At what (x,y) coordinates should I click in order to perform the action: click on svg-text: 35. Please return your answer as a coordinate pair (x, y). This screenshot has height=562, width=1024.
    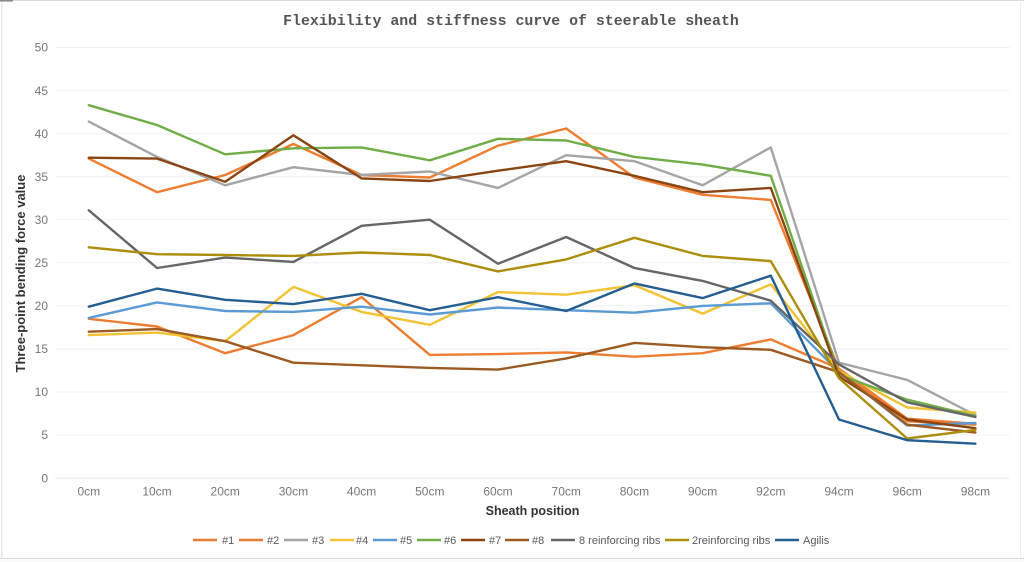
    Looking at the image, I should click on (42, 177).